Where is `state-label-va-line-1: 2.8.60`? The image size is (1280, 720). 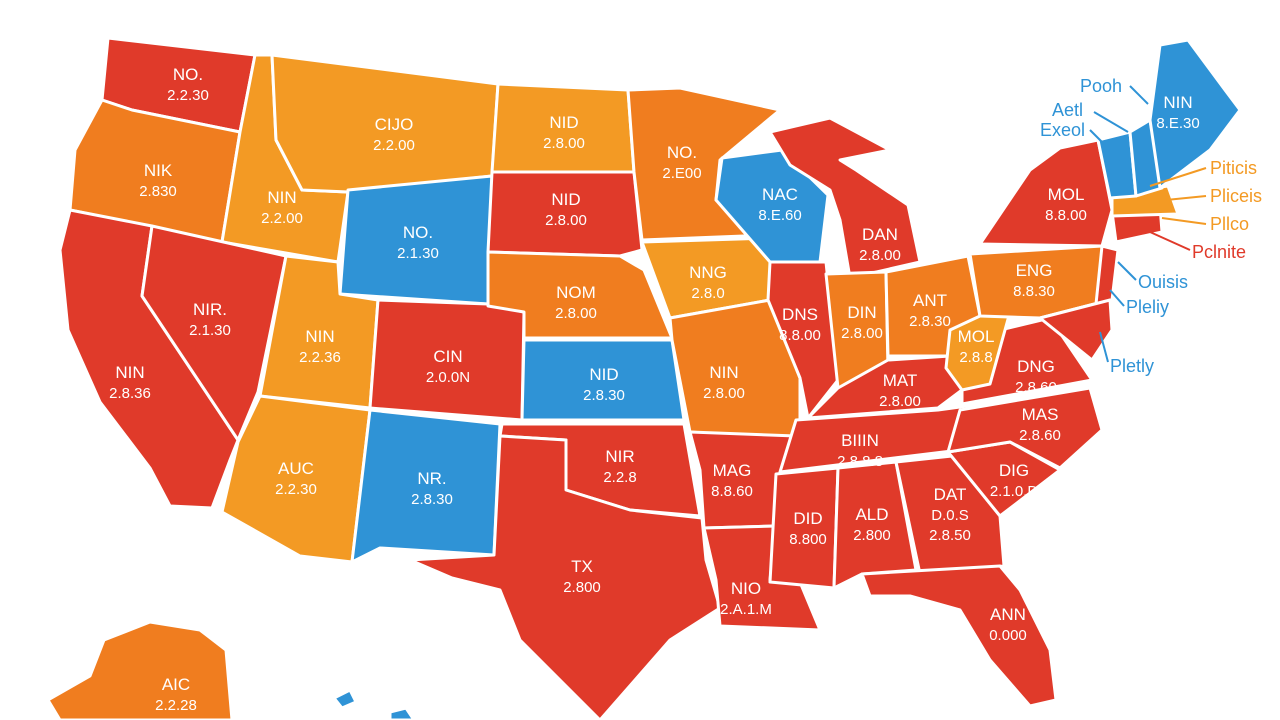 state-label-va-line-1: 2.8.60 is located at coordinates (1036, 387).